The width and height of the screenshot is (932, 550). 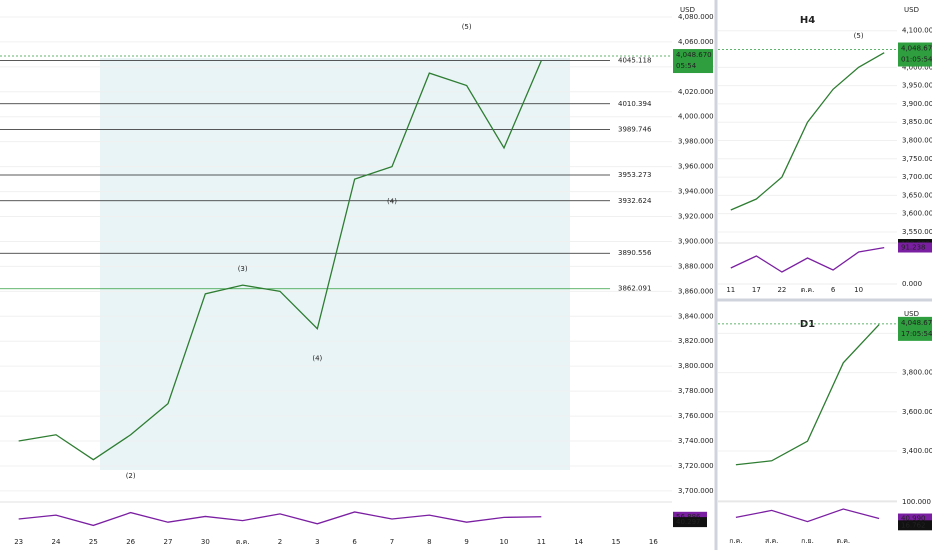 I want to click on x-tick-label: 24, so click(x=56, y=542).